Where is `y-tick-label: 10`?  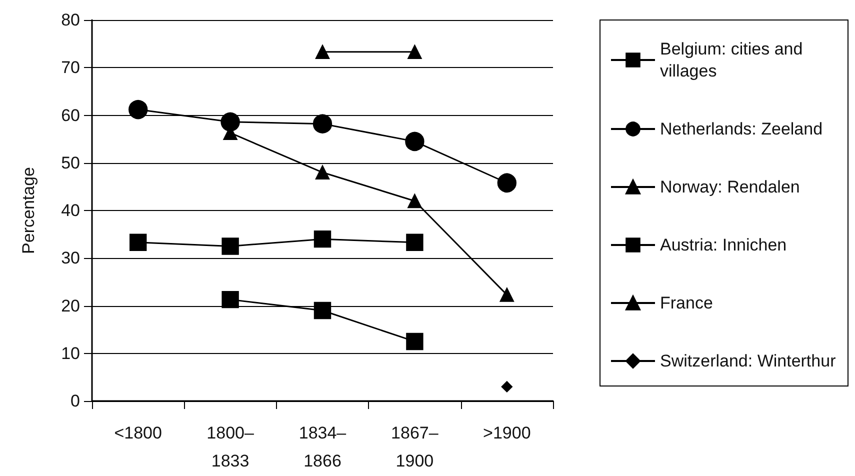
y-tick-label: 10 is located at coordinates (70, 353).